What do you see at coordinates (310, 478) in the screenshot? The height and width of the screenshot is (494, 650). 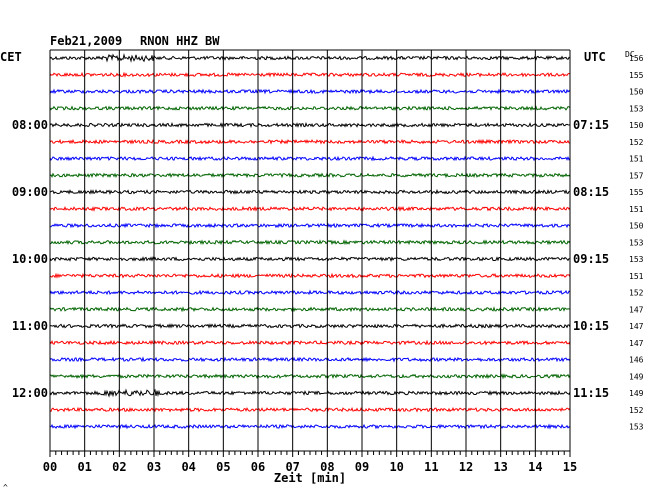 I see `x-axis-label: Zeit [min]` at bounding box center [310, 478].